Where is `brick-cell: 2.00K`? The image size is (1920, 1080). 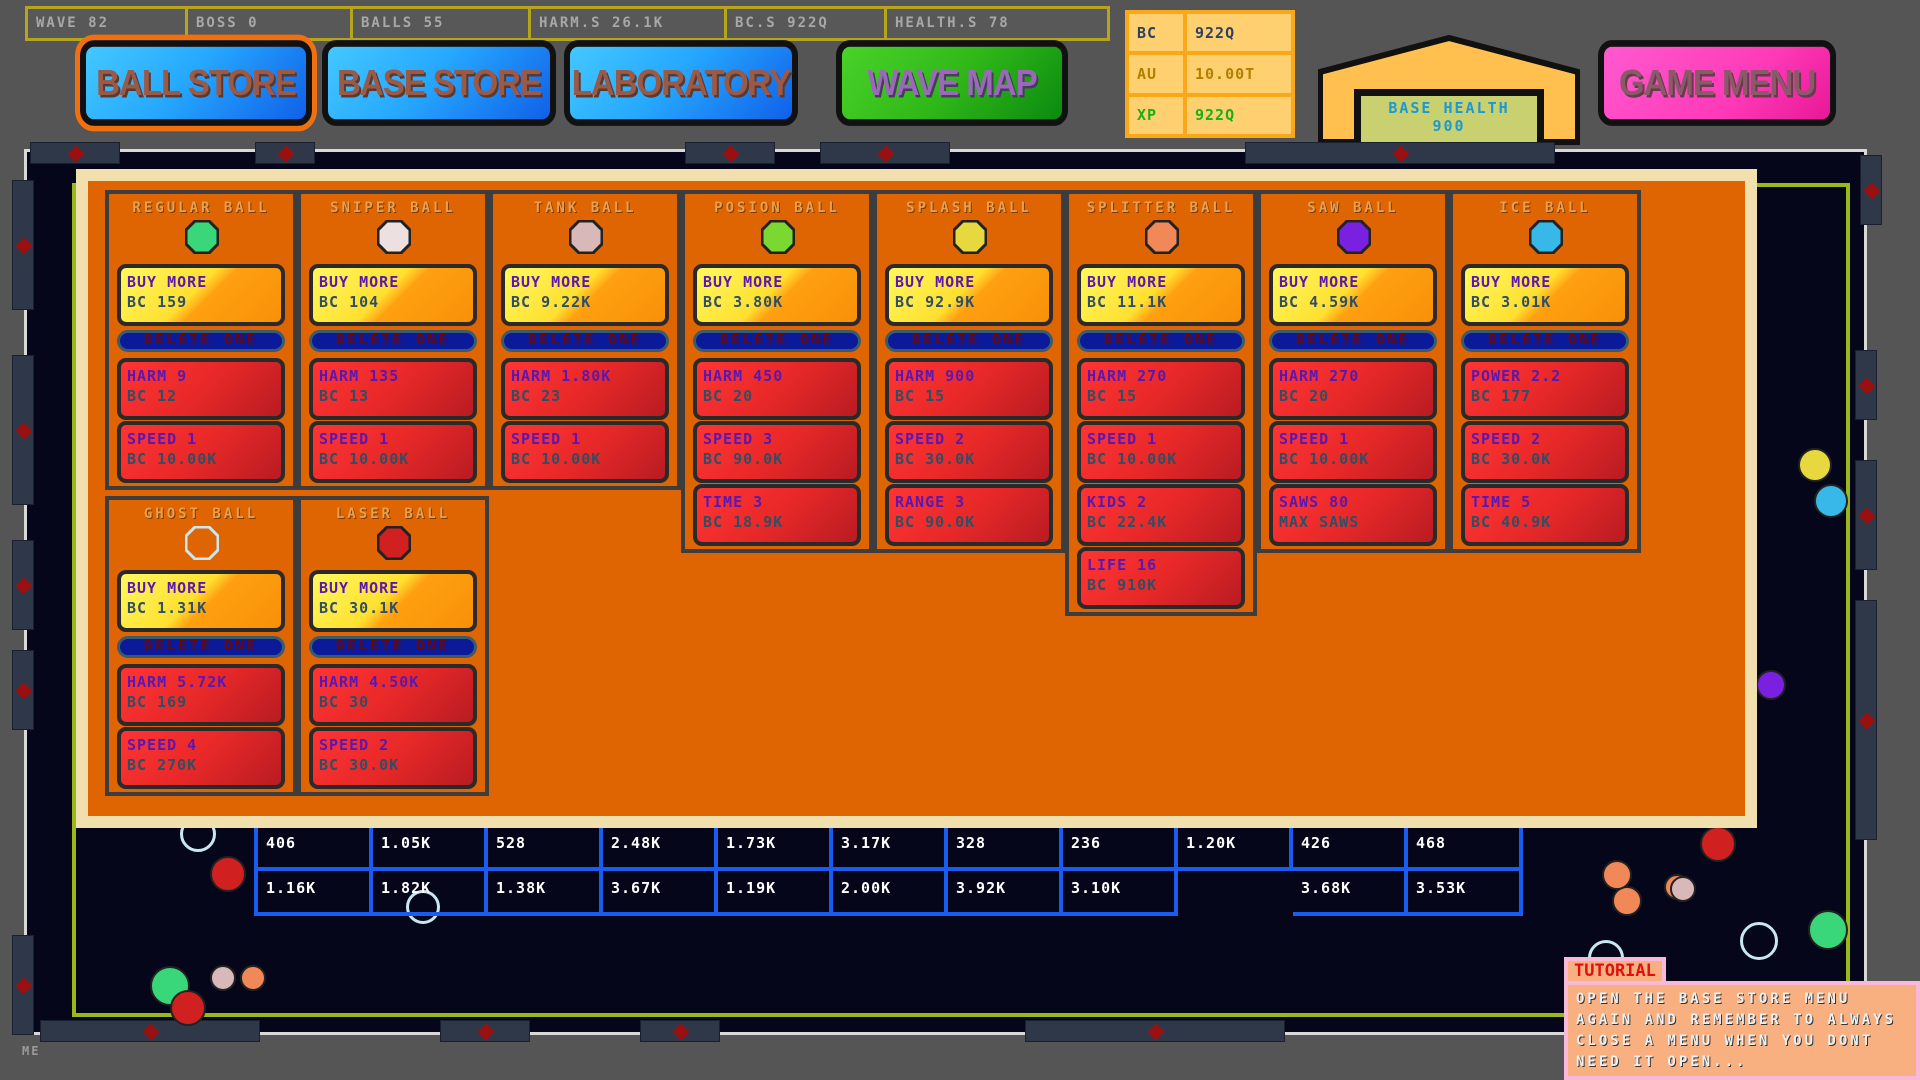 brick-cell: 2.00K is located at coordinates (888, 891).